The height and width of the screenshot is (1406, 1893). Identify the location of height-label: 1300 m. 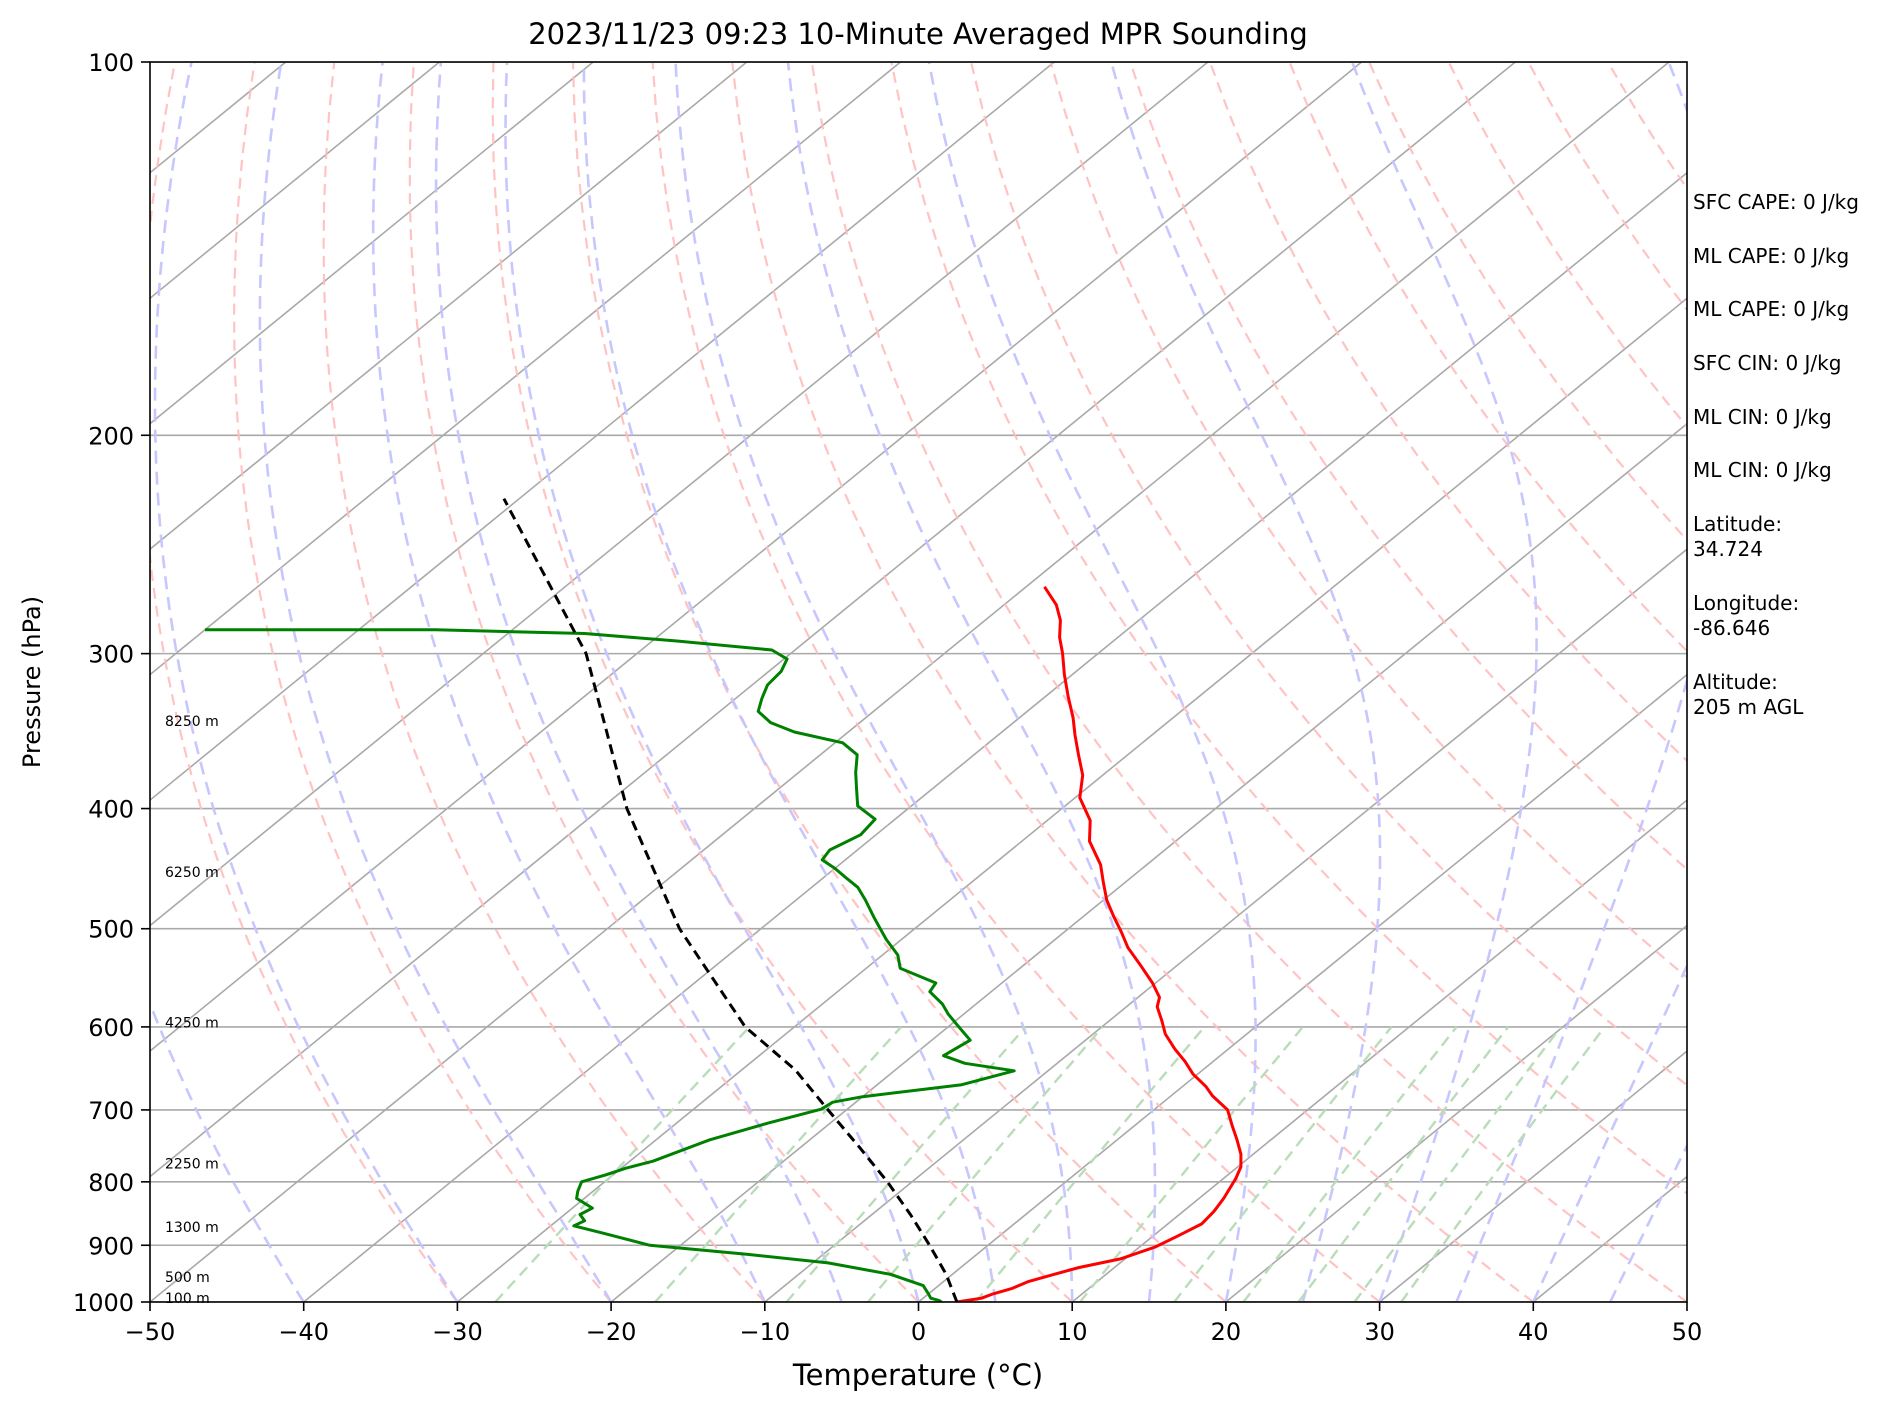
(192, 1228).